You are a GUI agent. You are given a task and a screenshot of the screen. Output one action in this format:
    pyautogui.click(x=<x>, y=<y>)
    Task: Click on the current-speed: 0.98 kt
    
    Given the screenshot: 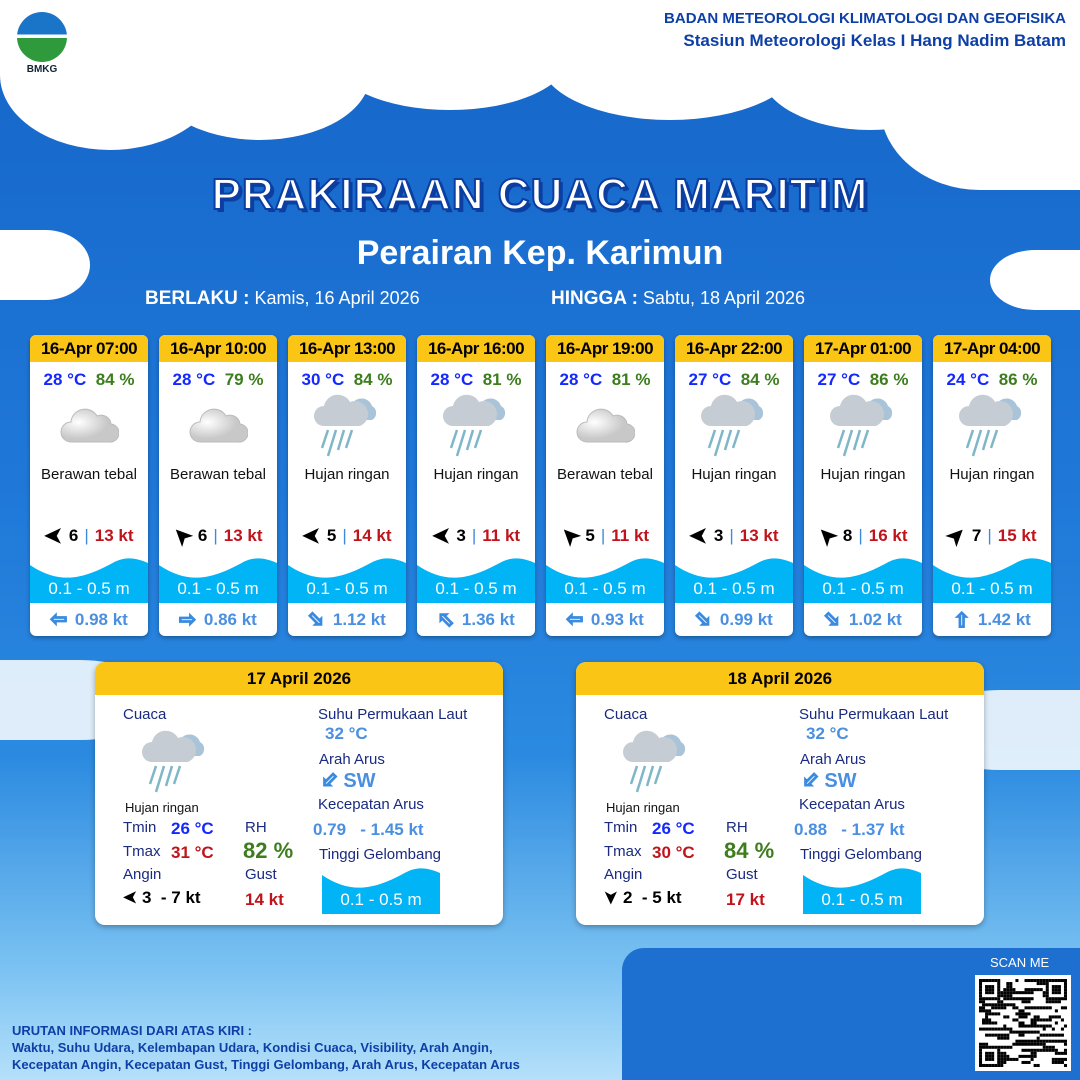 What is the action you would take?
    pyautogui.click(x=101, y=619)
    